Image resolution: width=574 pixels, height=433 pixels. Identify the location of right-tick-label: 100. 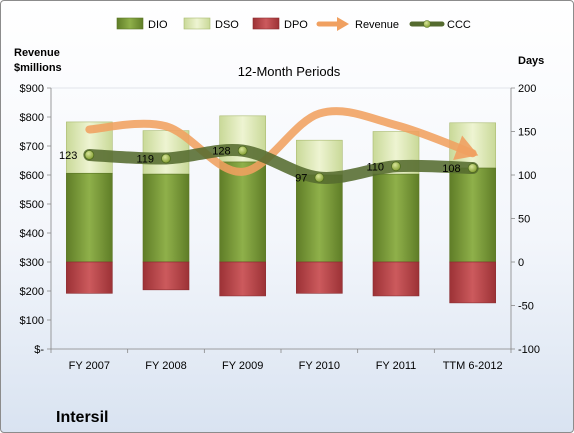
(527, 176).